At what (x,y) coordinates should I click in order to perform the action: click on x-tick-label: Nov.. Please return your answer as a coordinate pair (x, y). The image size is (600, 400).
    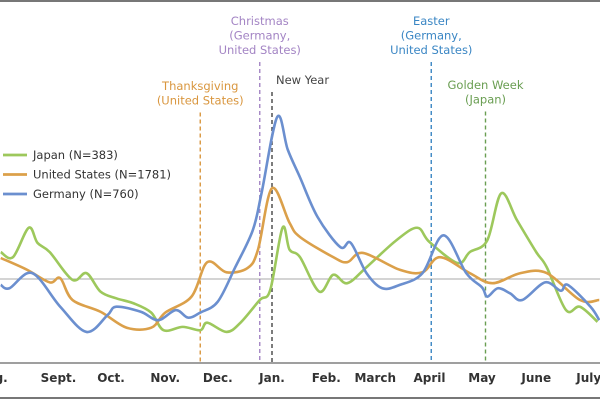
    Looking at the image, I should click on (165, 378).